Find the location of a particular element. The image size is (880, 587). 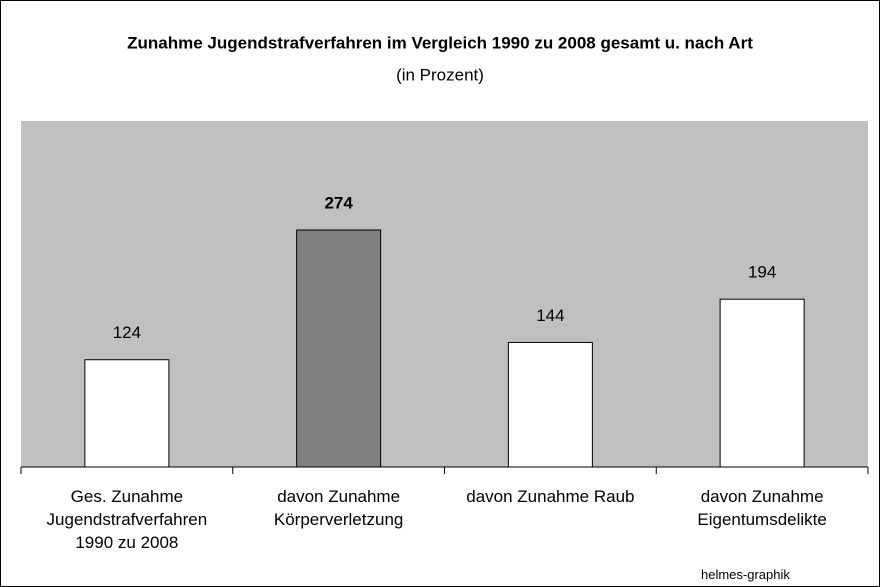

x-tick-label: davon Zunahme Eigentumsdelikte is located at coordinates (762, 508).